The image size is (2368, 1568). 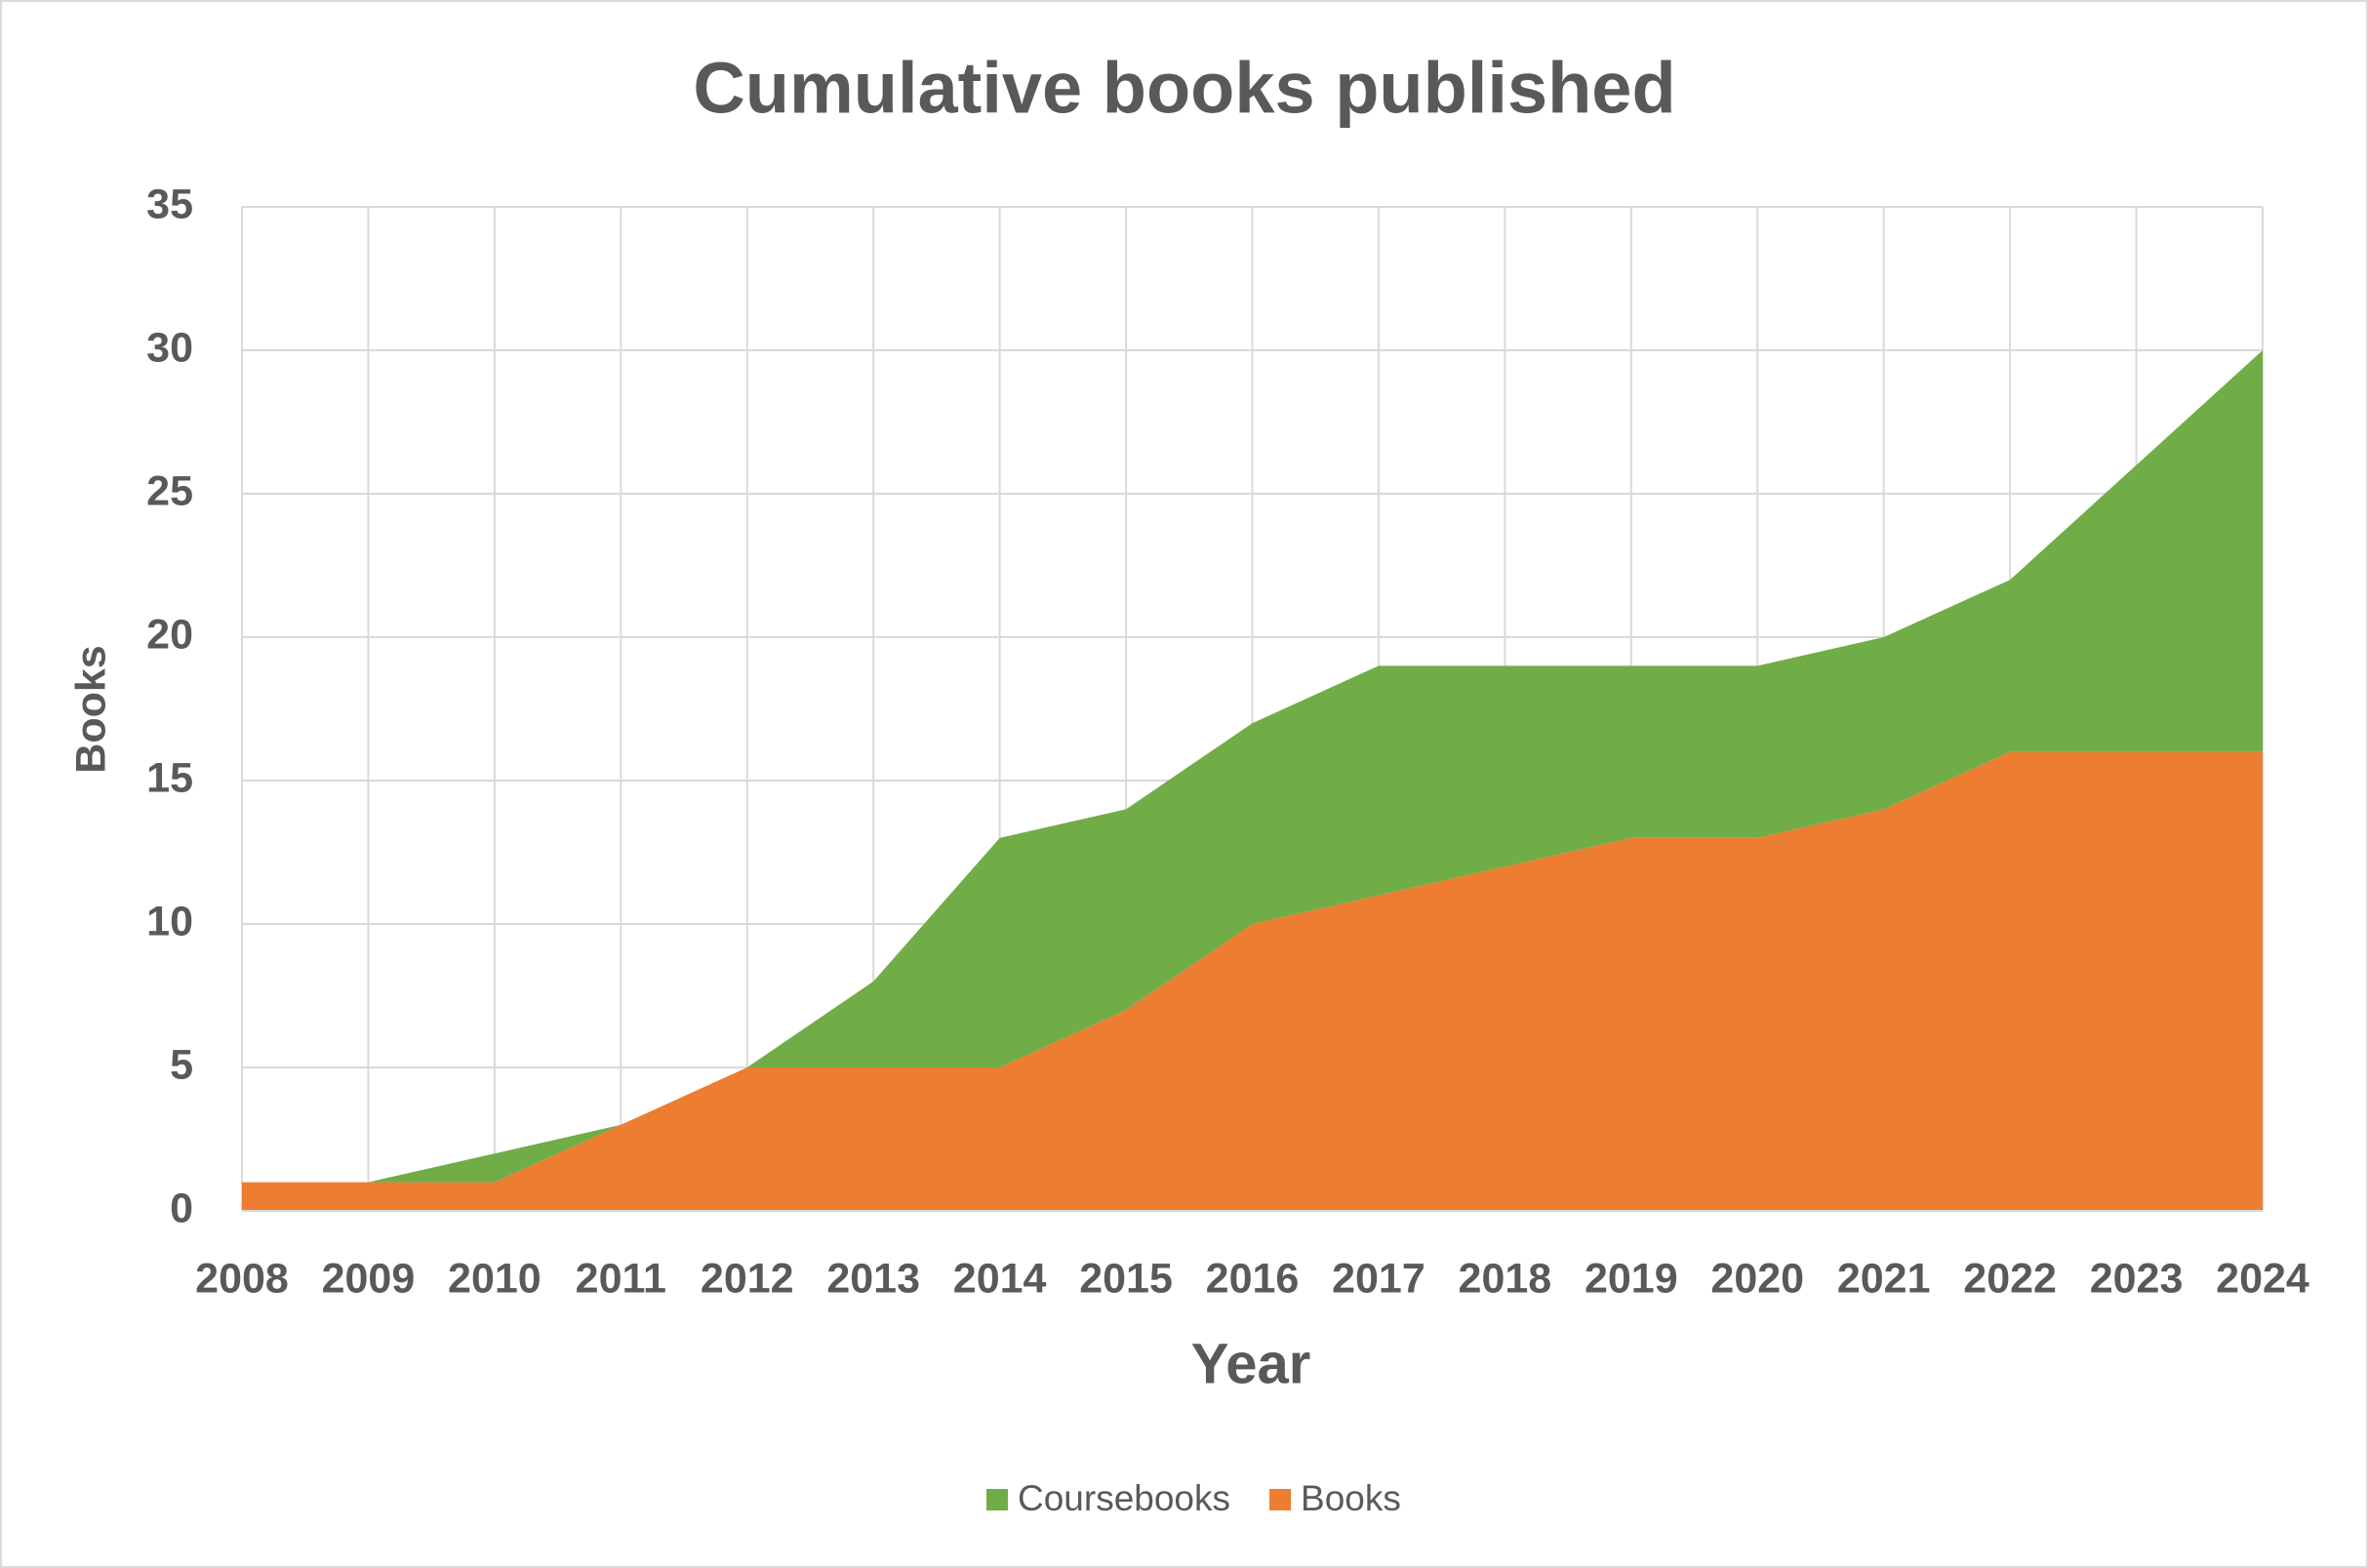 What do you see at coordinates (2262, 1278) in the screenshot?
I see `x-tick-label: 2024` at bounding box center [2262, 1278].